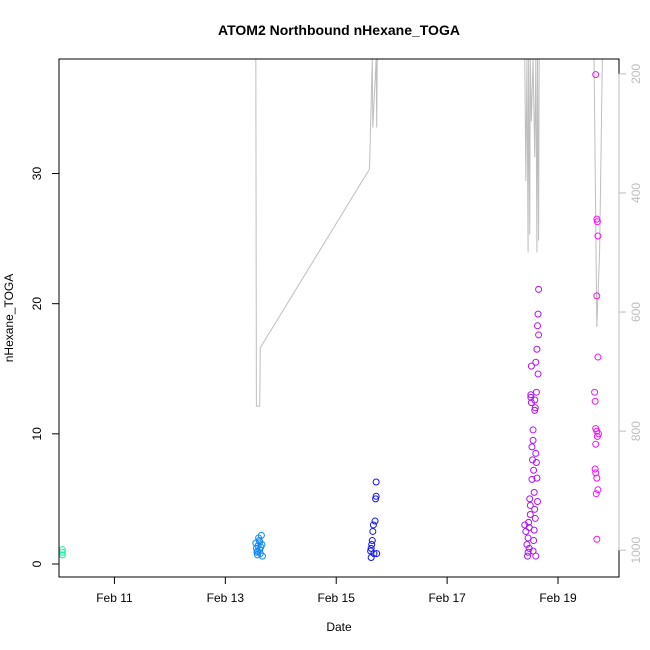  What do you see at coordinates (226, 598) in the screenshot?
I see `x-tick-label: Feb 13` at bounding box center [226, 598].